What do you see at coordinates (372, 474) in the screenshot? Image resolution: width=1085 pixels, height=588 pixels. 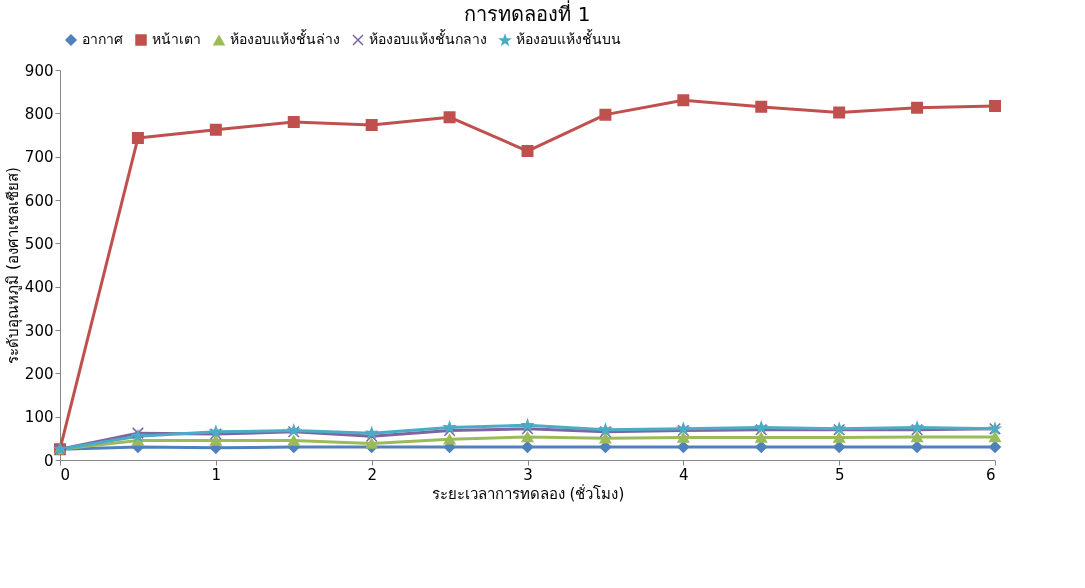 I see `x-tick-label: 2` at bounding box center [372, 474].